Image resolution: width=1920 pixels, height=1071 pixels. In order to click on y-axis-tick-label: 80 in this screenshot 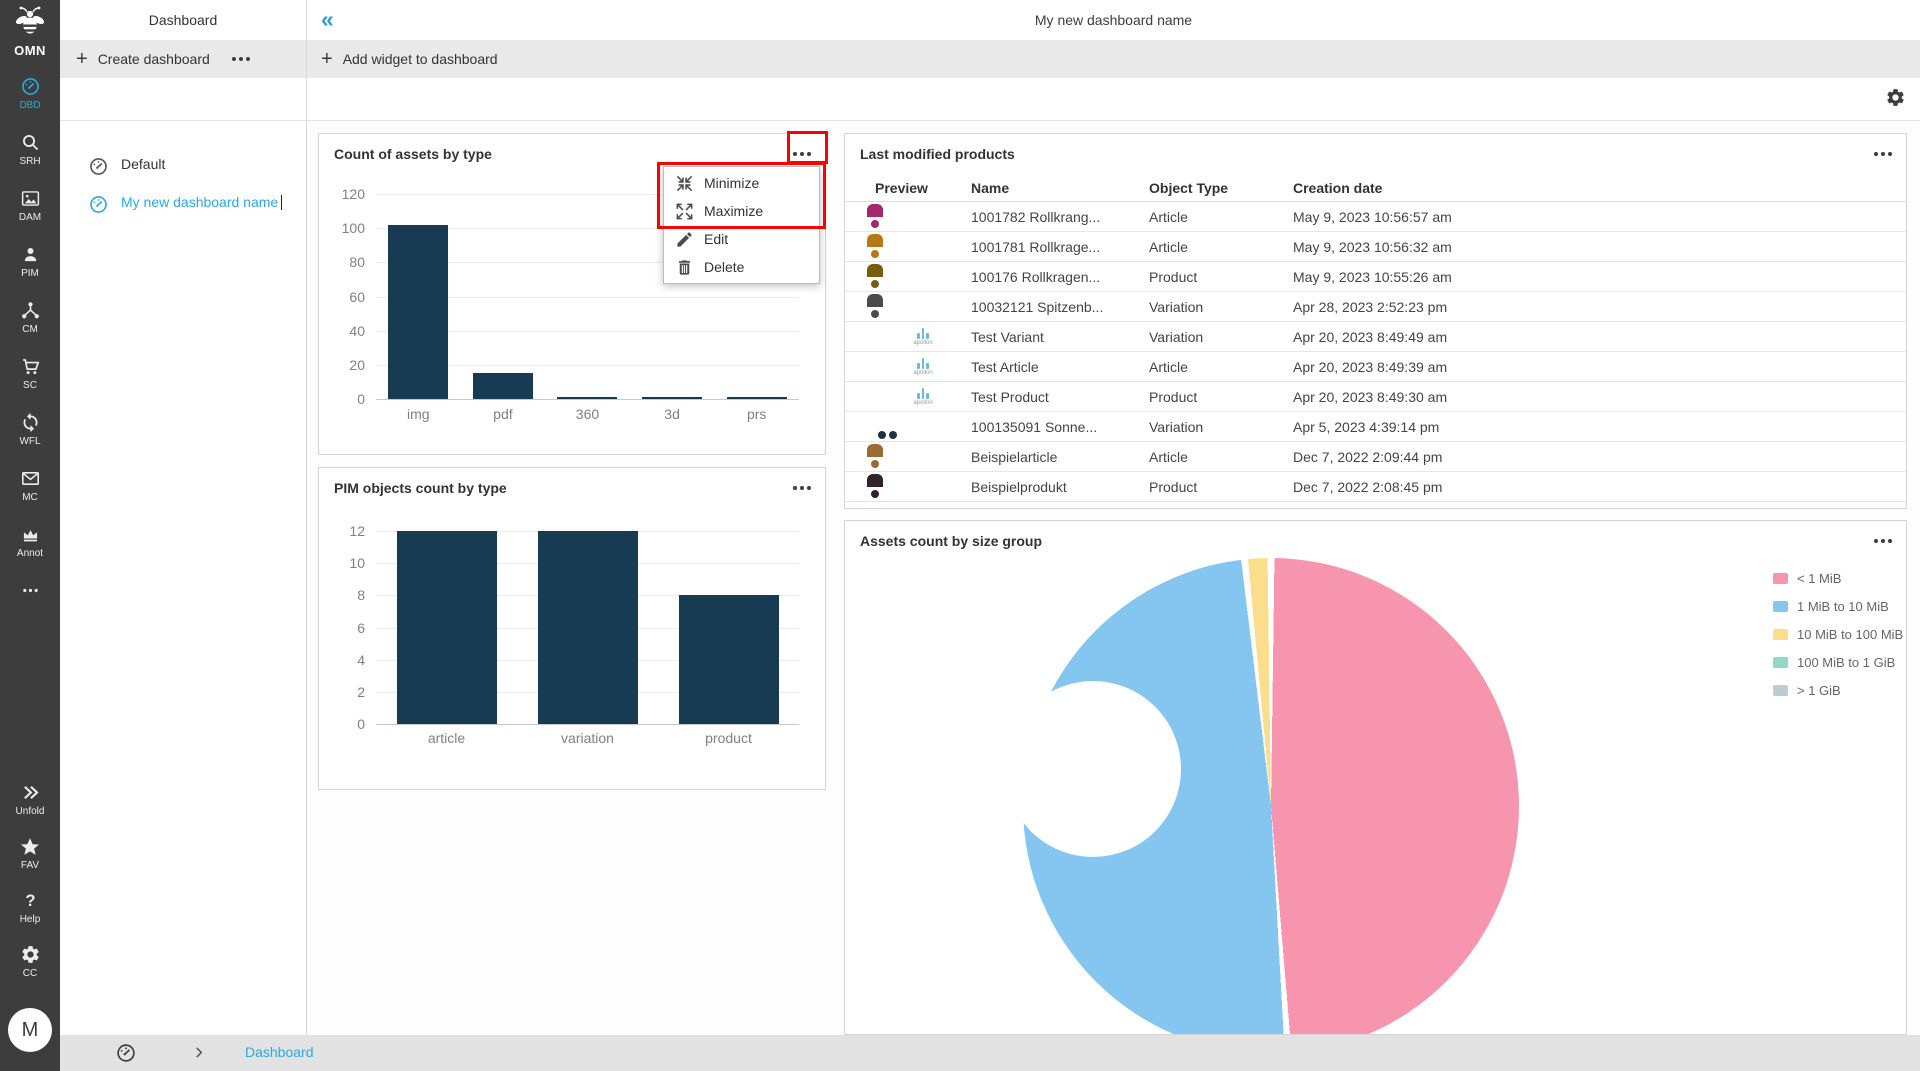, I will do `click(357, 262)`.